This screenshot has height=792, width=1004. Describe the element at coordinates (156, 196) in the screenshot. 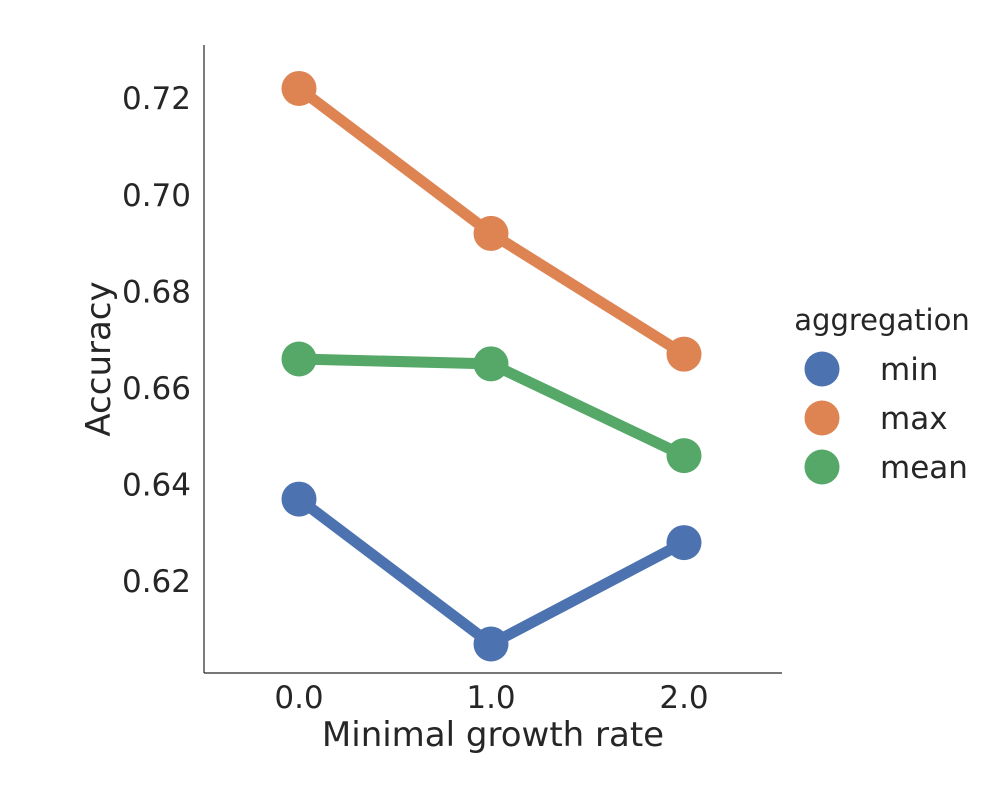

I see `y-tick-label: 0.70` at that location.